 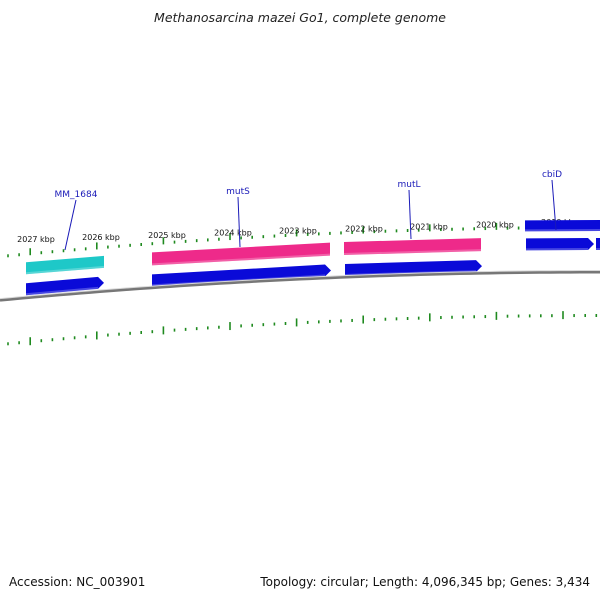 What do you see at coordinates (429, 226) in the screenshot?
I see `ruler-label: 2021 kbp` at bounding box center [429, 226].